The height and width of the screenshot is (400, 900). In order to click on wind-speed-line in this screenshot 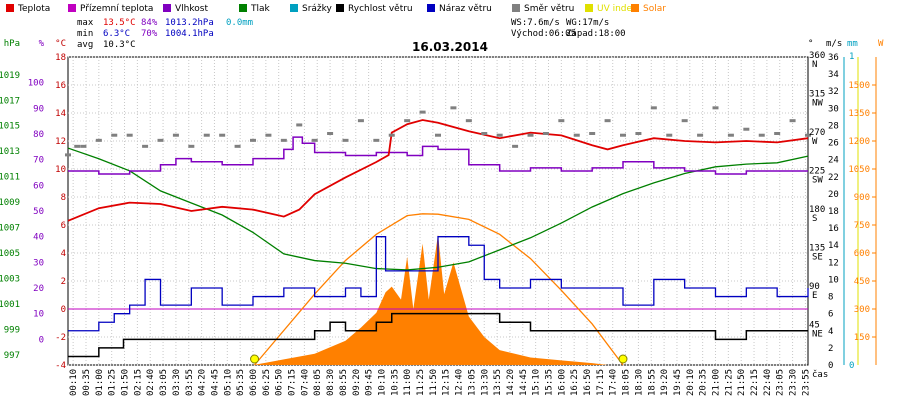, I will do `click(438, 335)`.